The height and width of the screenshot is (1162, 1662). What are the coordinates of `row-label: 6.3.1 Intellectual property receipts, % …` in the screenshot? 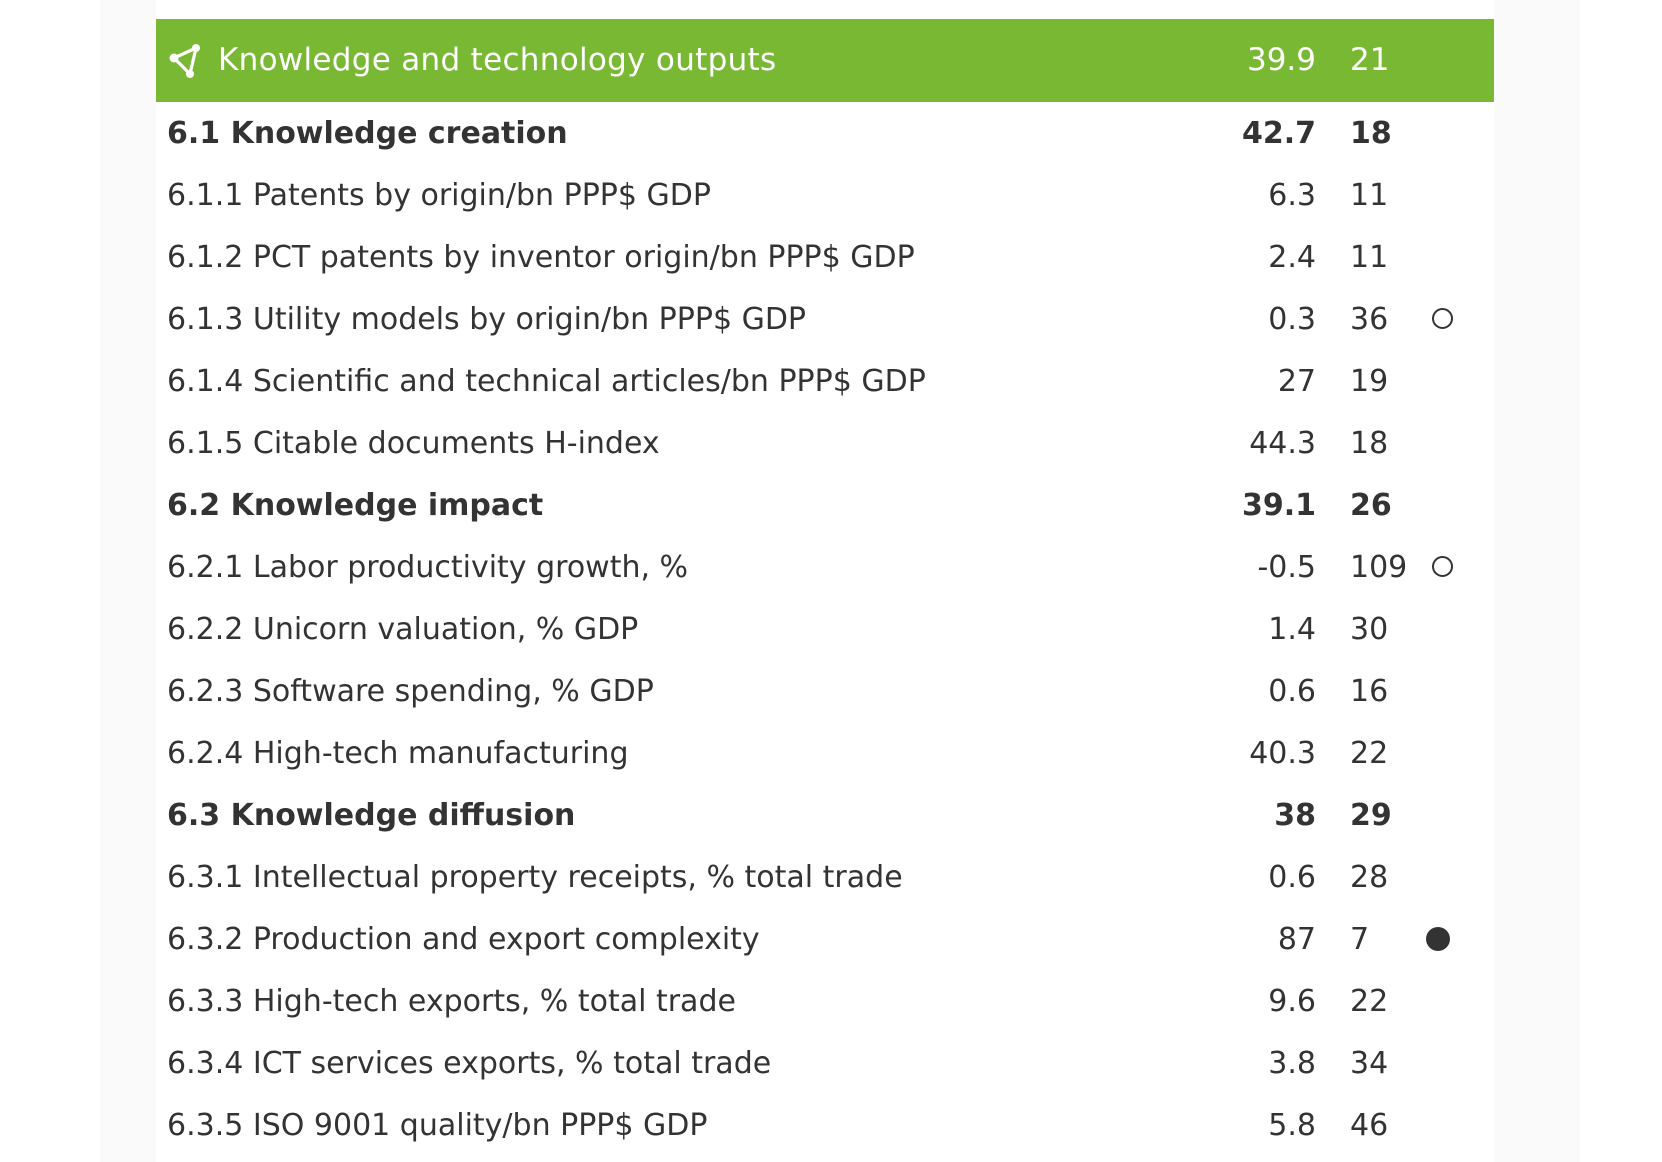 It's located at (535, 877).